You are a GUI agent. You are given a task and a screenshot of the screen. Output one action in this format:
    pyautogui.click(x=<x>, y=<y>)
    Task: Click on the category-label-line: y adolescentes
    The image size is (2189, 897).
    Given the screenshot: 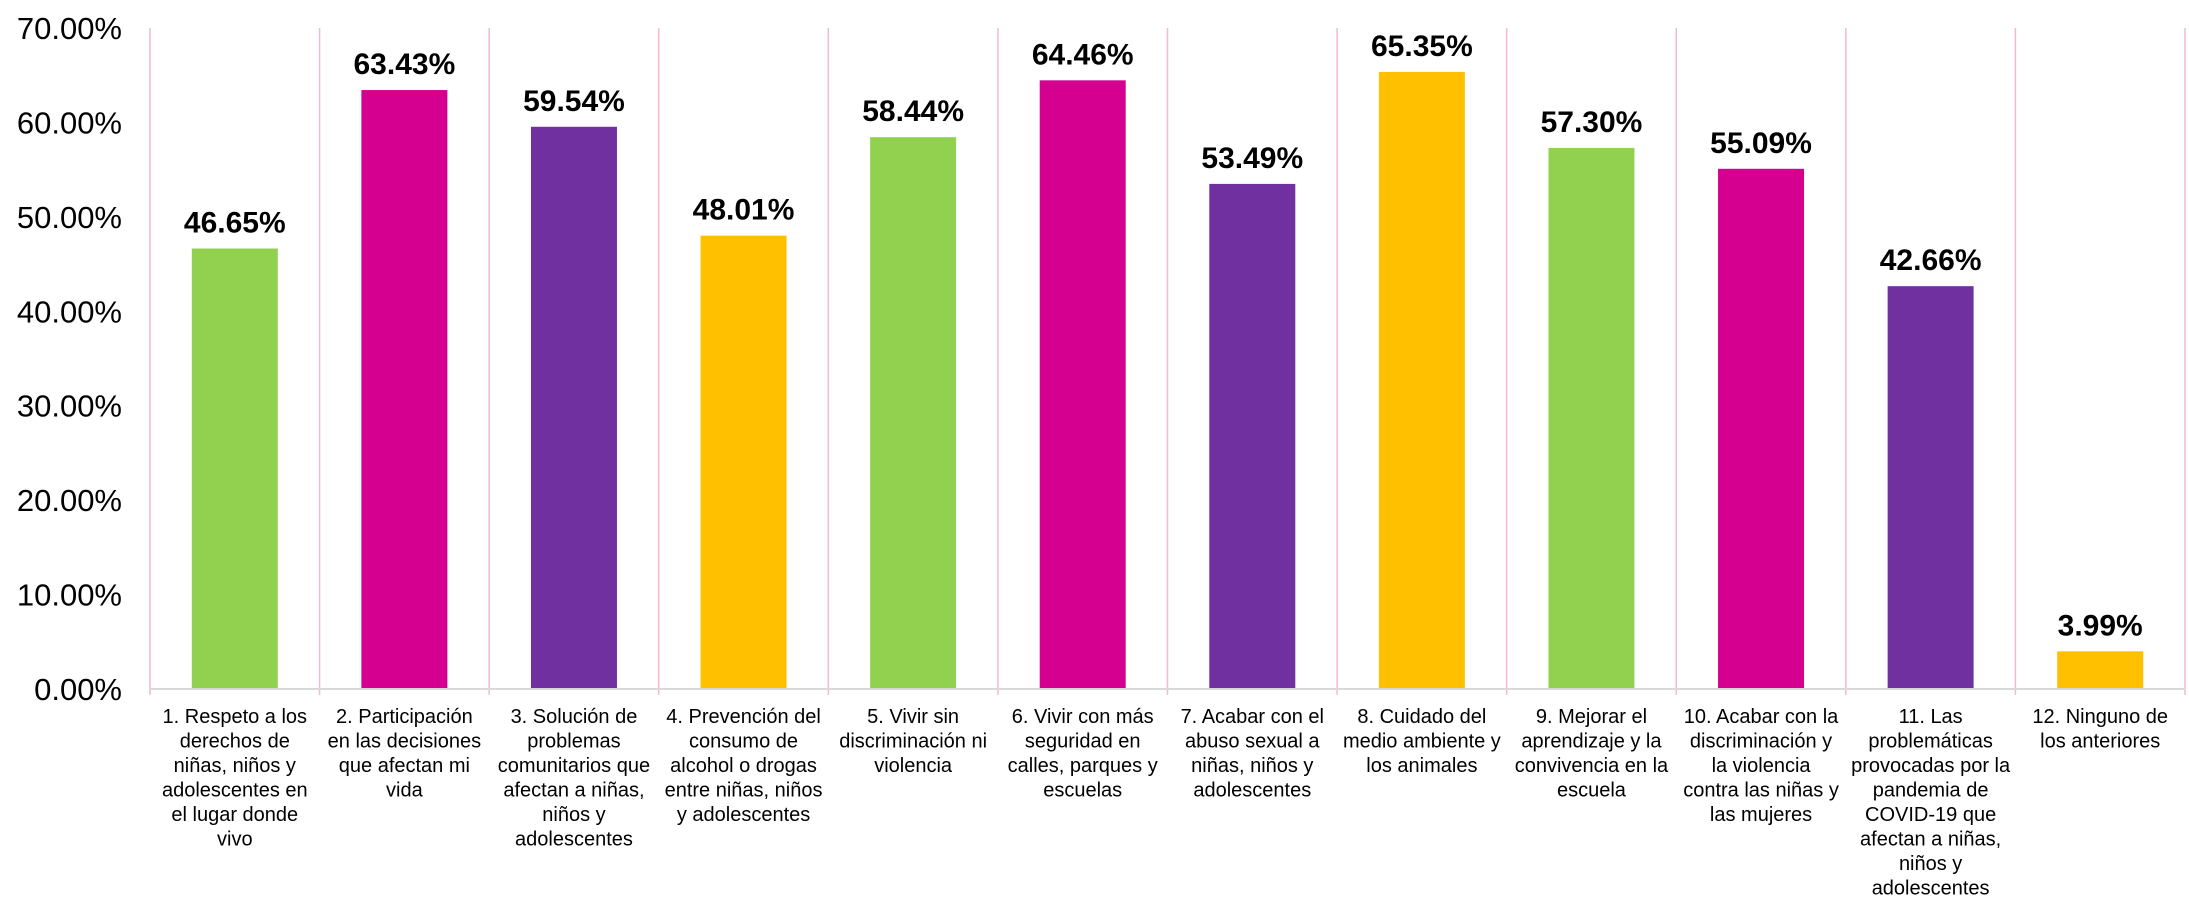 What is the action you would take?
    pyautogui.click(x=743, y=815)
    